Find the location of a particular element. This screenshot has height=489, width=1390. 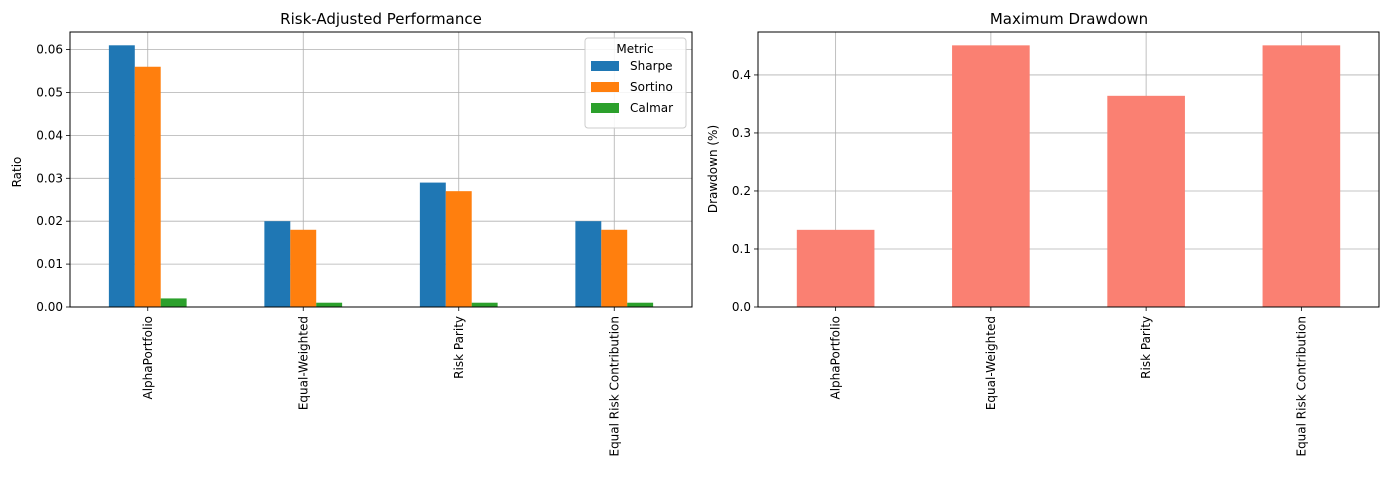

legend-title: Metric is located at coordinates (634, 49).